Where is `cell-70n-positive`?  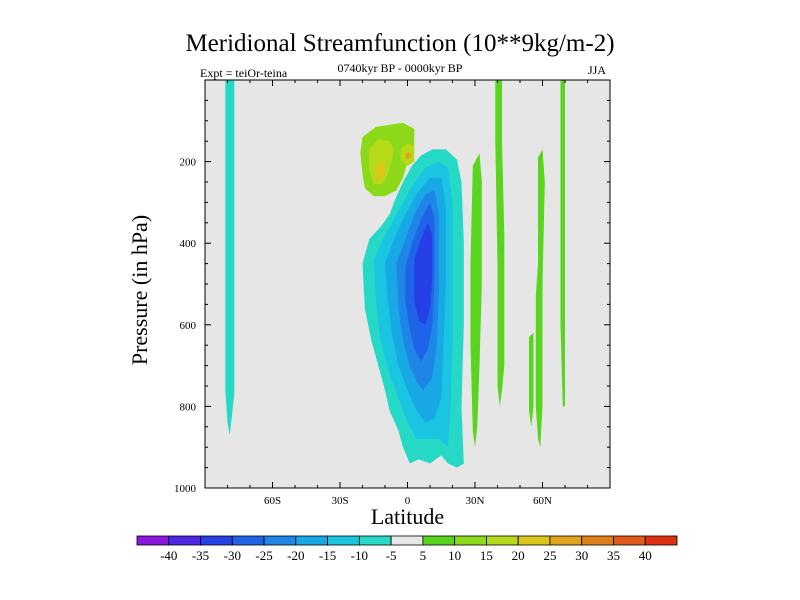 cell-70n-positive is located at coordinates (562, 243).